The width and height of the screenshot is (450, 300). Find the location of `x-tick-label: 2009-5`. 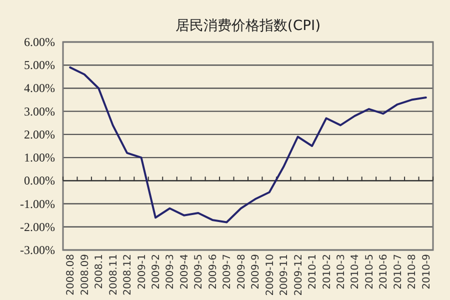

x-tick-label: 2009-5 is located at coordinates (199, 272).